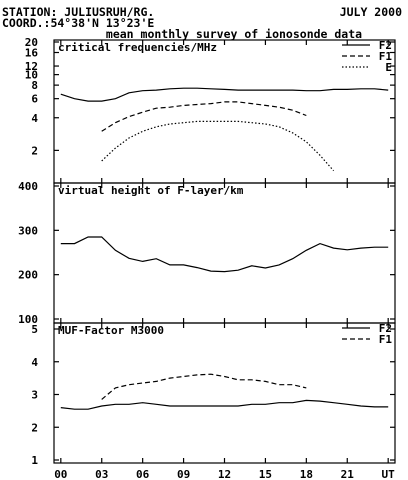 Image resolution: width=408 pixels, height=480 pixels. What do you see at coordinates (183, 474) in the screenshot?
I see `x-tick-label: 09` at bounding box center [183, 474].